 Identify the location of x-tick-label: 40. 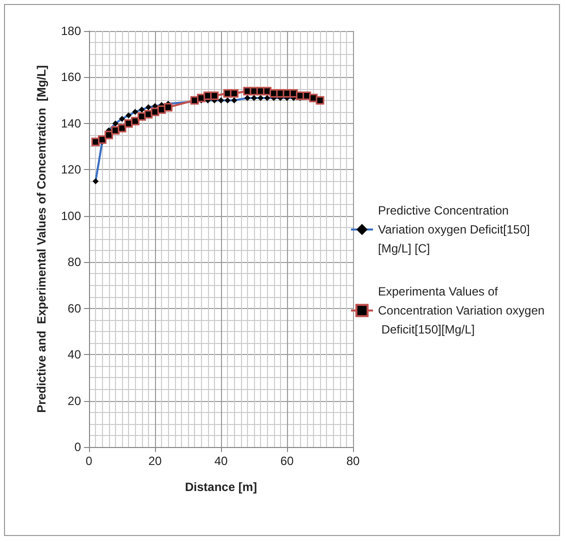
(221, 461).